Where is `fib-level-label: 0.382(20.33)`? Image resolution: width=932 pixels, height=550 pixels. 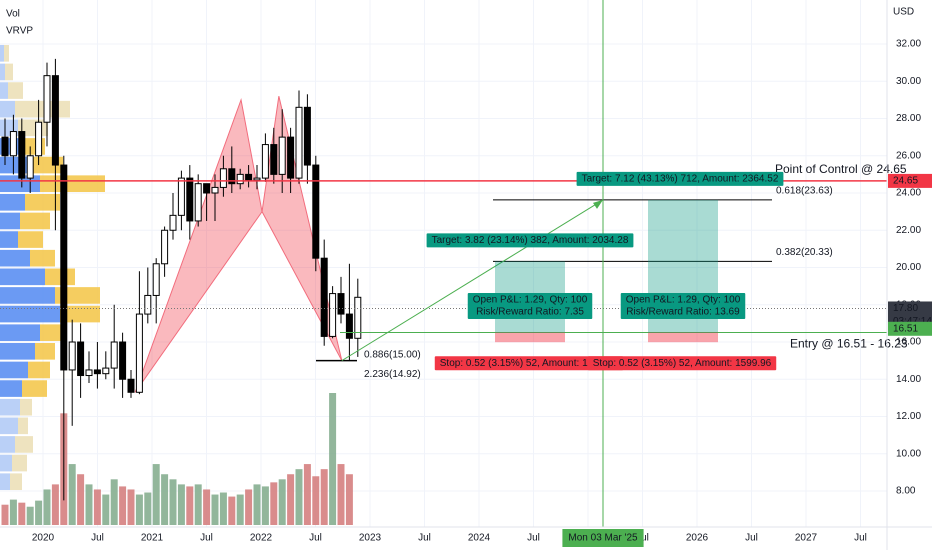
fib-level-label: 0.382(20.33) is located at coordinates (804, 252).